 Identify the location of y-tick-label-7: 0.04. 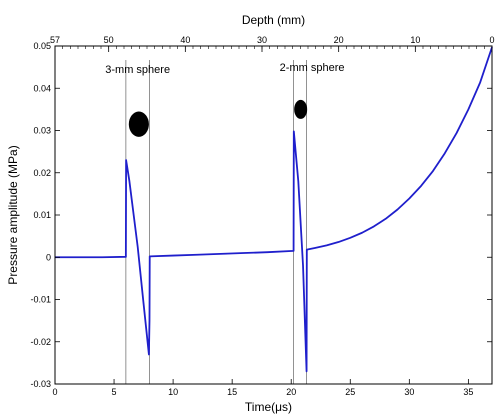
(42, 88).